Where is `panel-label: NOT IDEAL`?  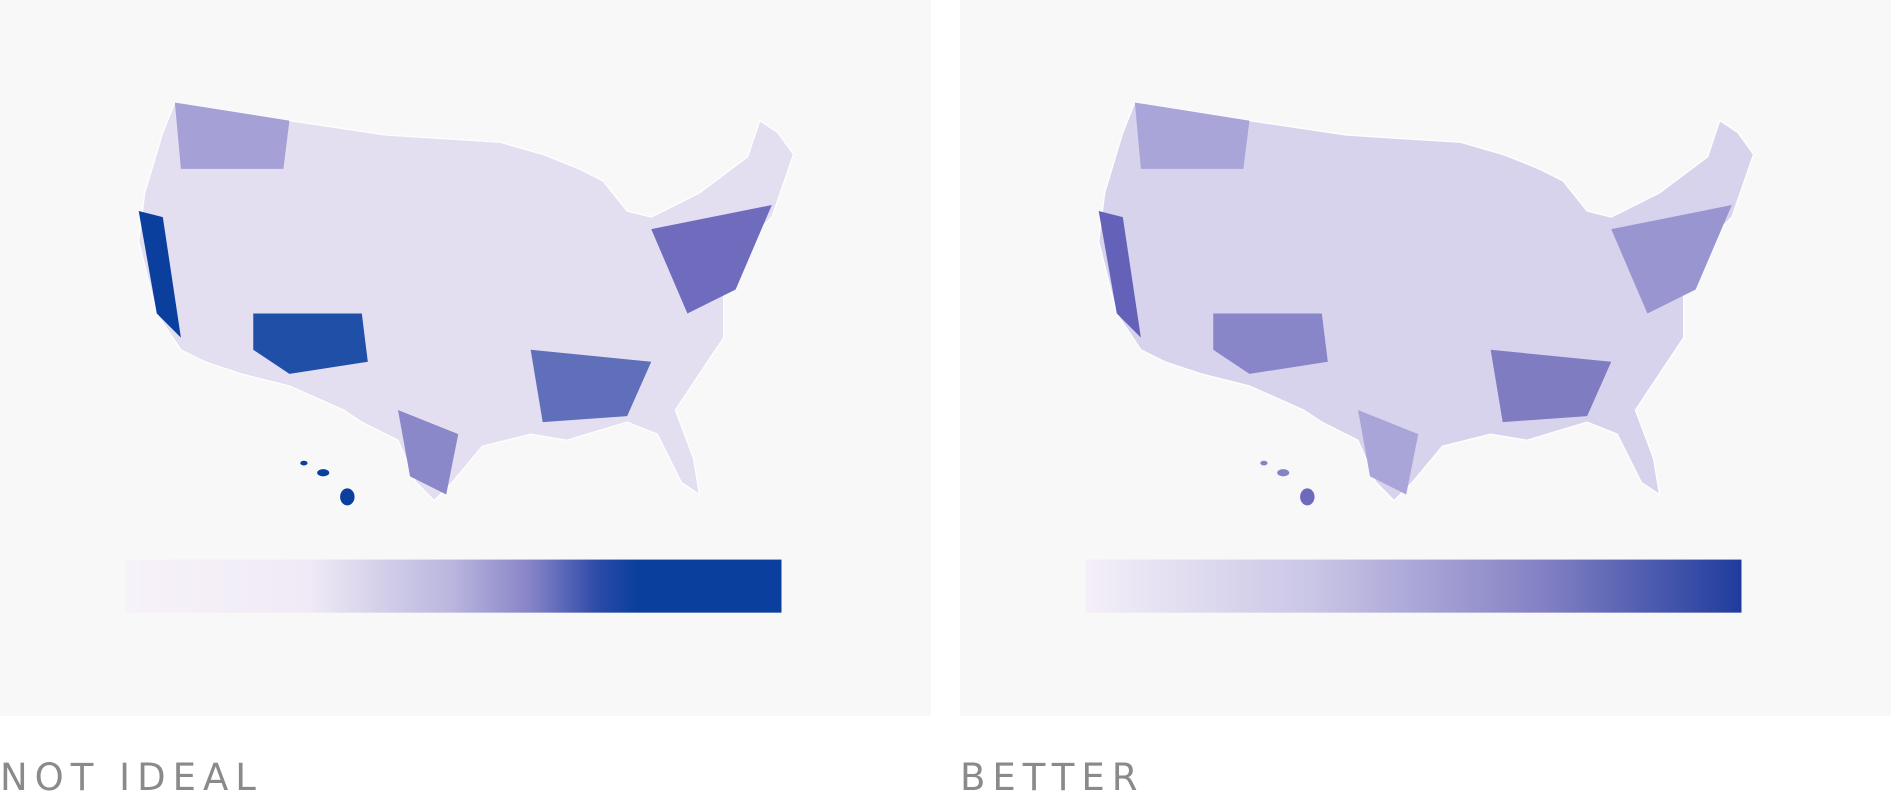
panel-label: NOT IDEAL is located at coordinates (131, 777).